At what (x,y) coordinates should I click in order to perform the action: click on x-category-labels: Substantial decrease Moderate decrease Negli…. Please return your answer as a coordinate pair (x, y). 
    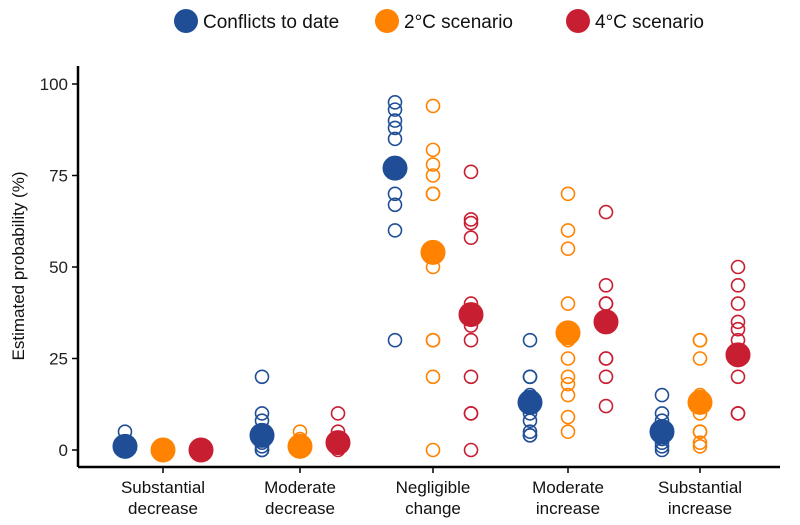
    Looking at the image, I should click on (431, 492).